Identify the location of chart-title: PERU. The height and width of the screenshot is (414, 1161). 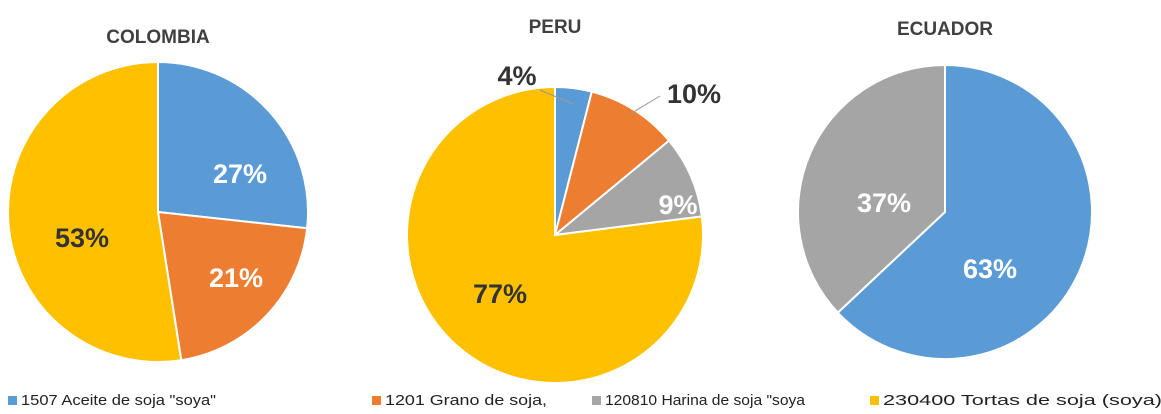
(555, 27).